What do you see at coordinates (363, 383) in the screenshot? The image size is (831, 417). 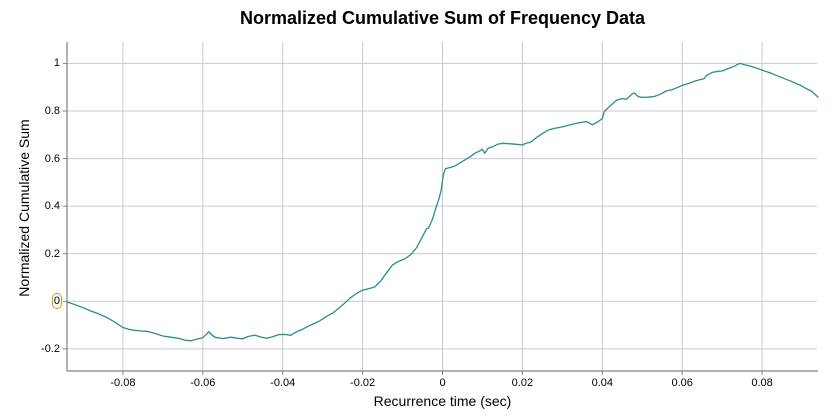 I see `x-tick-label--0.02: -0.02` at bounding box center [363, 383].